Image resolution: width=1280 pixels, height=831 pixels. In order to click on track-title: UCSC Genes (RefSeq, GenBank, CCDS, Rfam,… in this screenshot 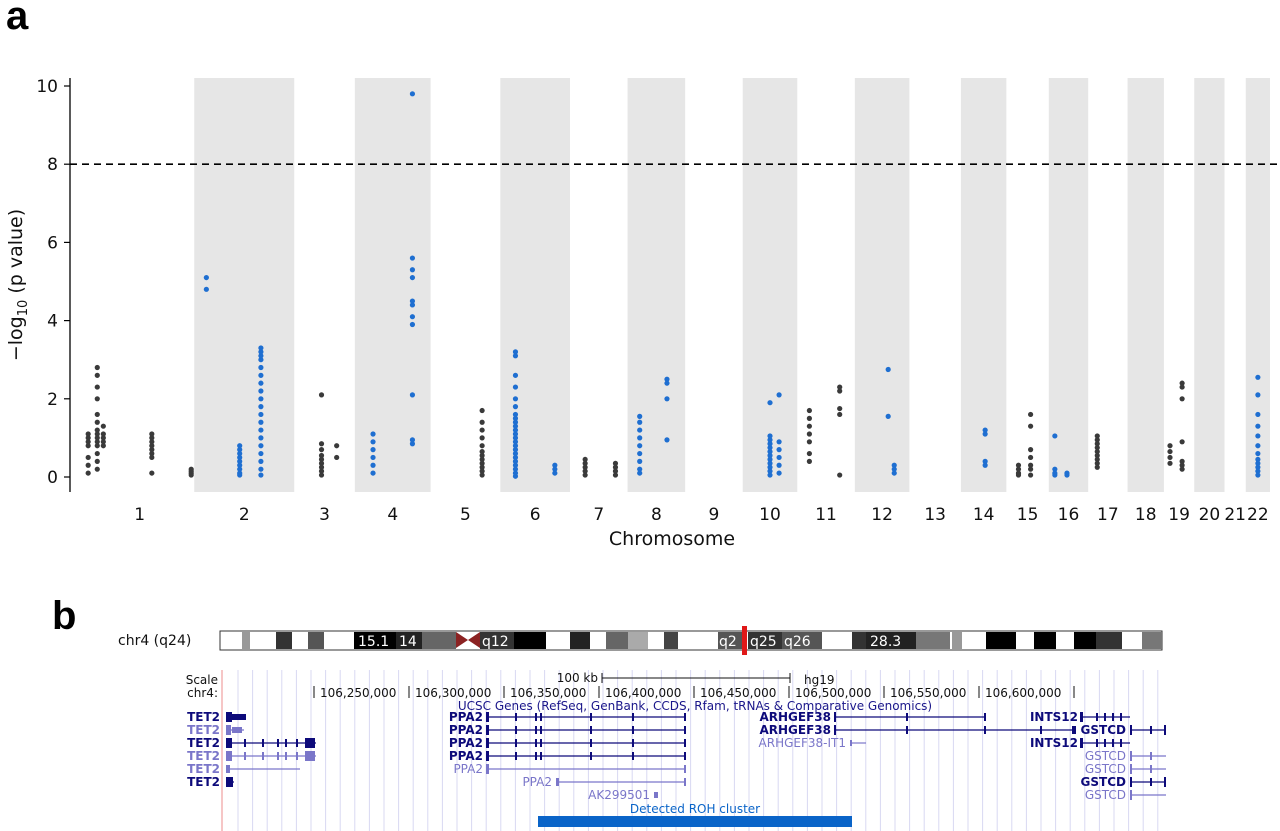, I will do `click(695, 706)`.